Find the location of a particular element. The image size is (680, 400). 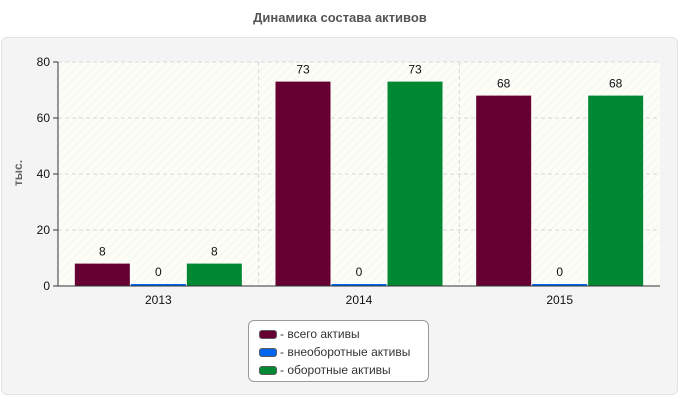

x-tick-label: 2014 is located at coordinates (359, 300).